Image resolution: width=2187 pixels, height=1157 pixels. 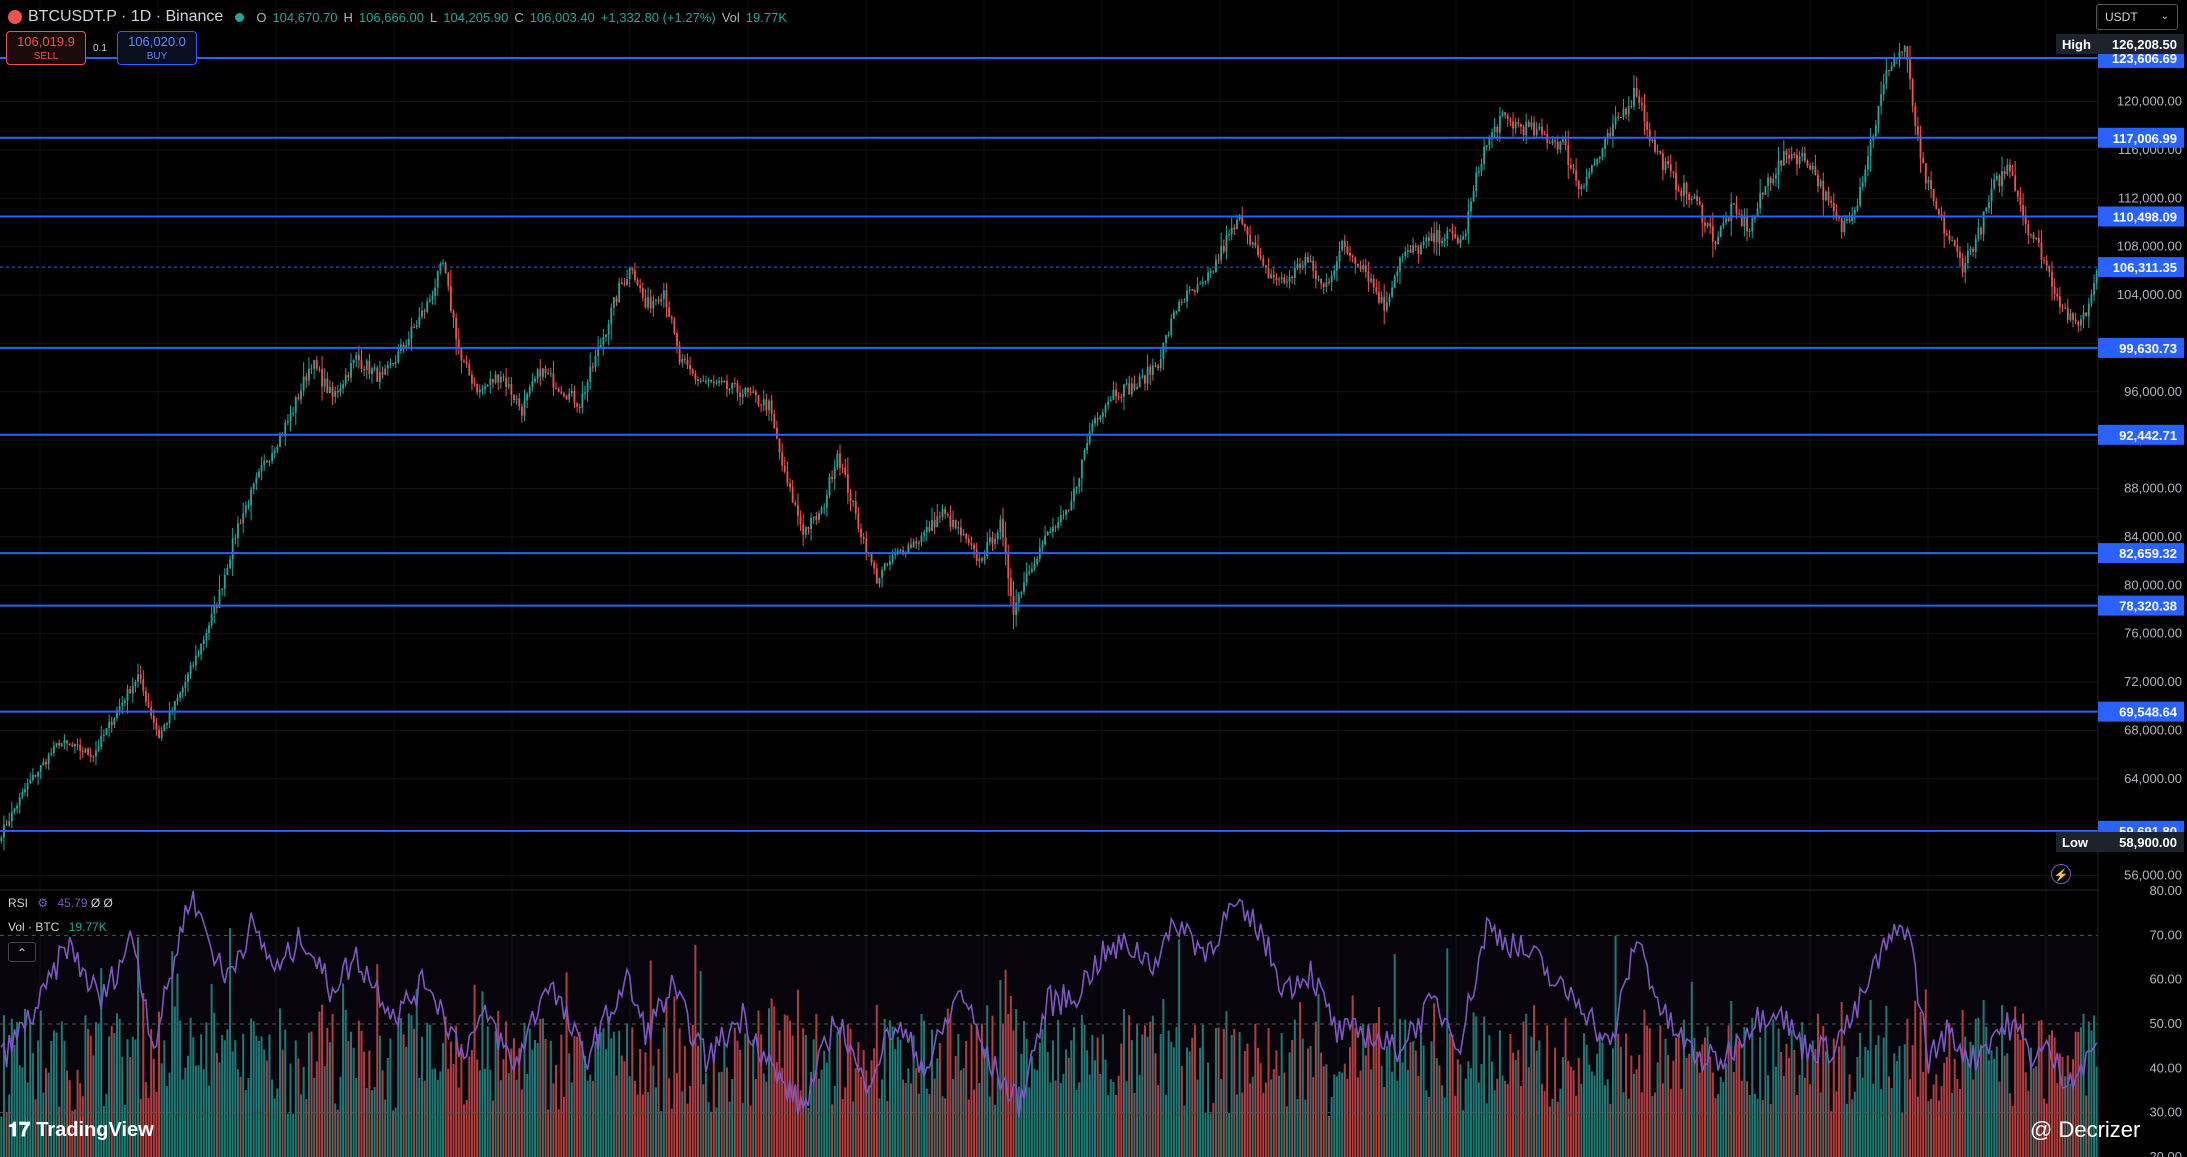 I want to click on lightning-icon: ⚡, so click(x=2061, y=874).